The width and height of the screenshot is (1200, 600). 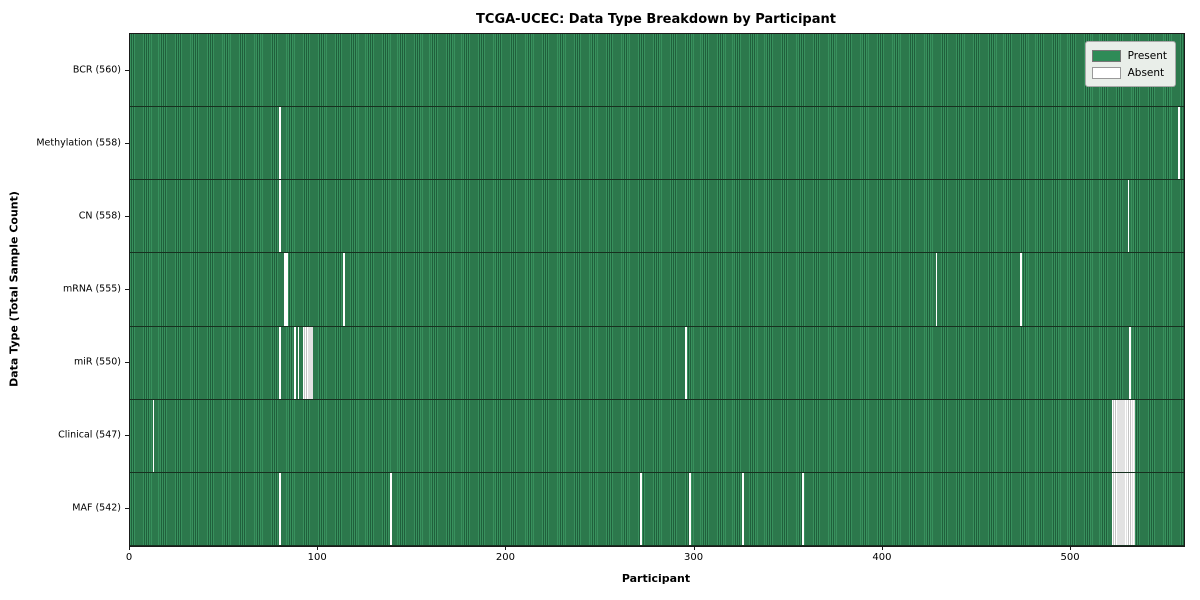 I want to click on legend-entry-present: Present, so click(x=1129, y=55).